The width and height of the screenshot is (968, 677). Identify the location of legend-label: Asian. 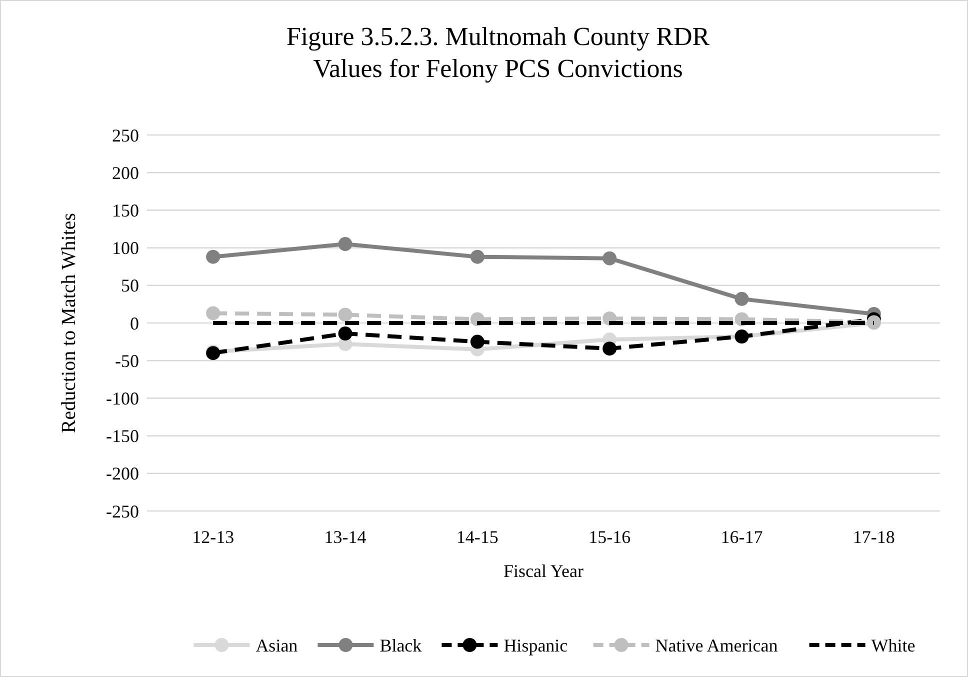
(277, 645).